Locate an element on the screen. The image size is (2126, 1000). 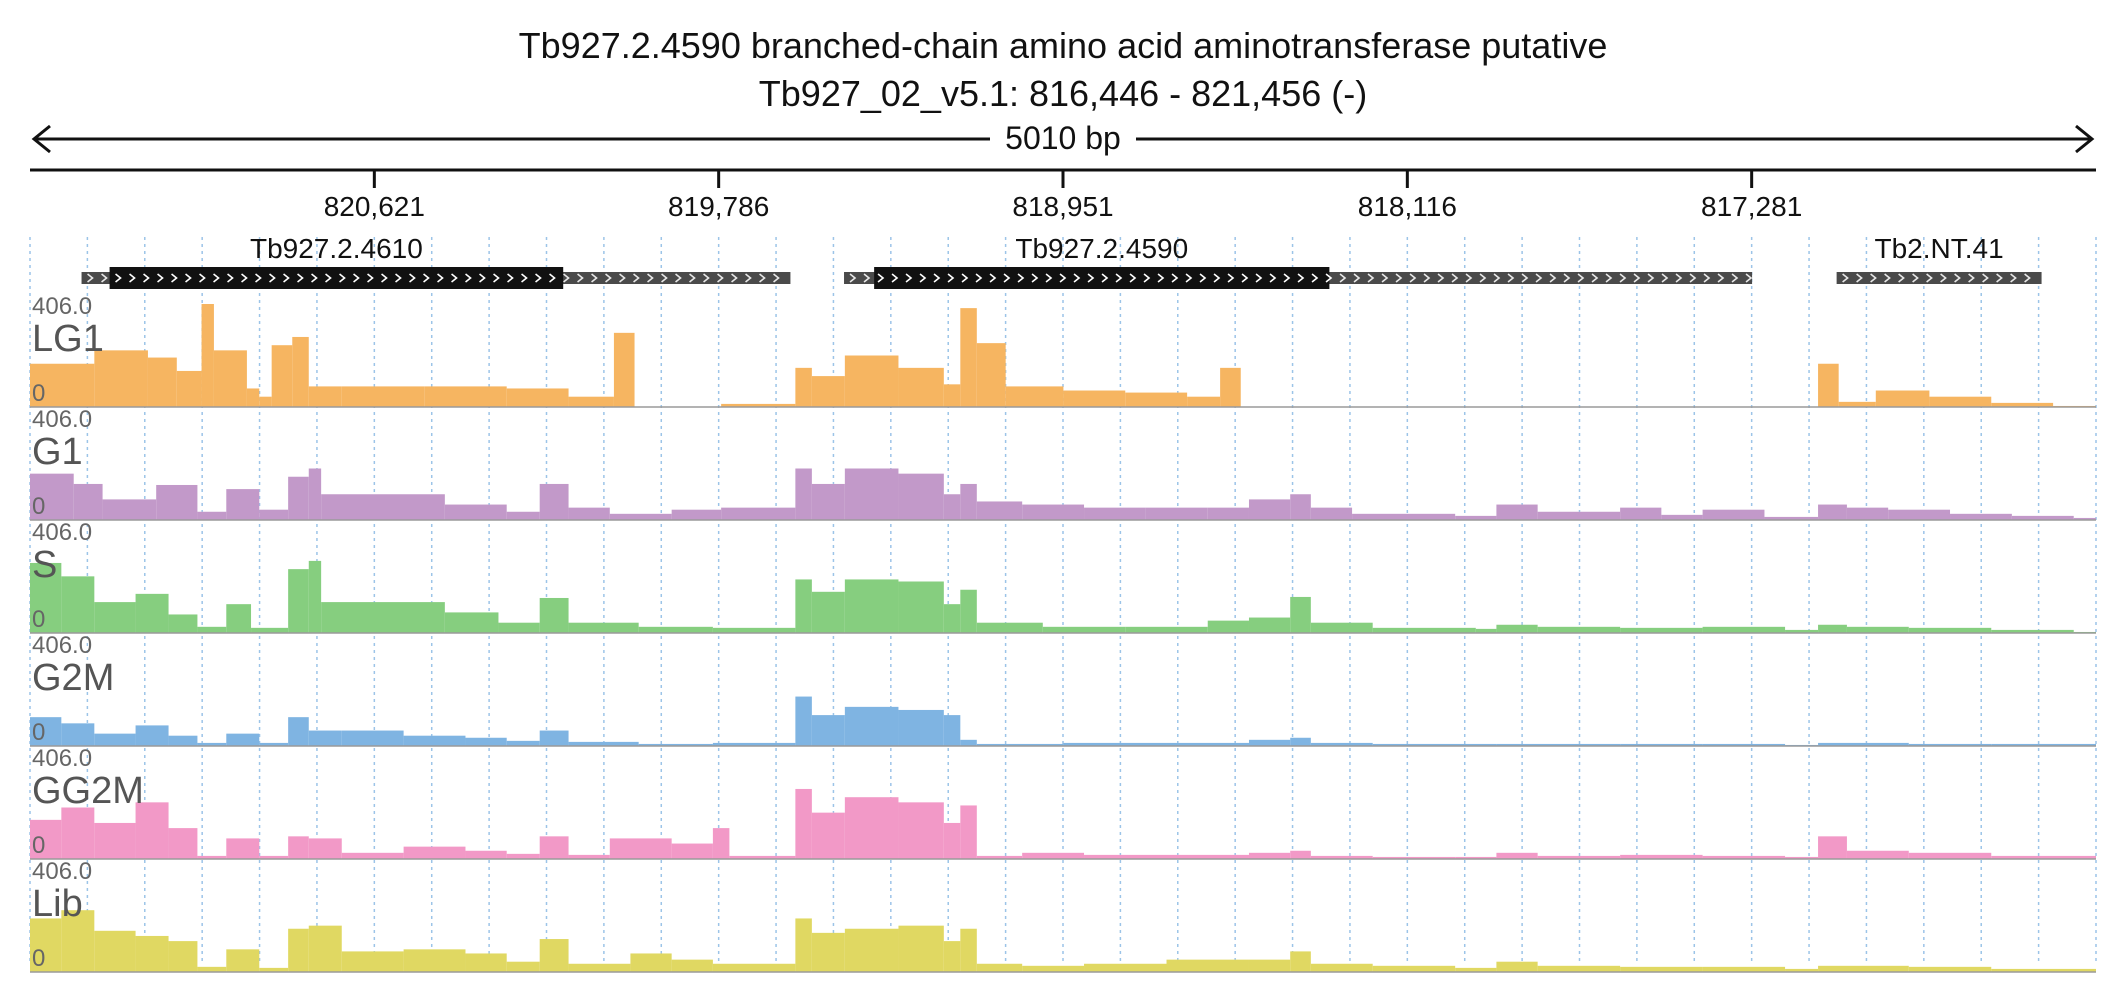
ruler-tick-label: 818,951 is located at coordinates (1062, 206).